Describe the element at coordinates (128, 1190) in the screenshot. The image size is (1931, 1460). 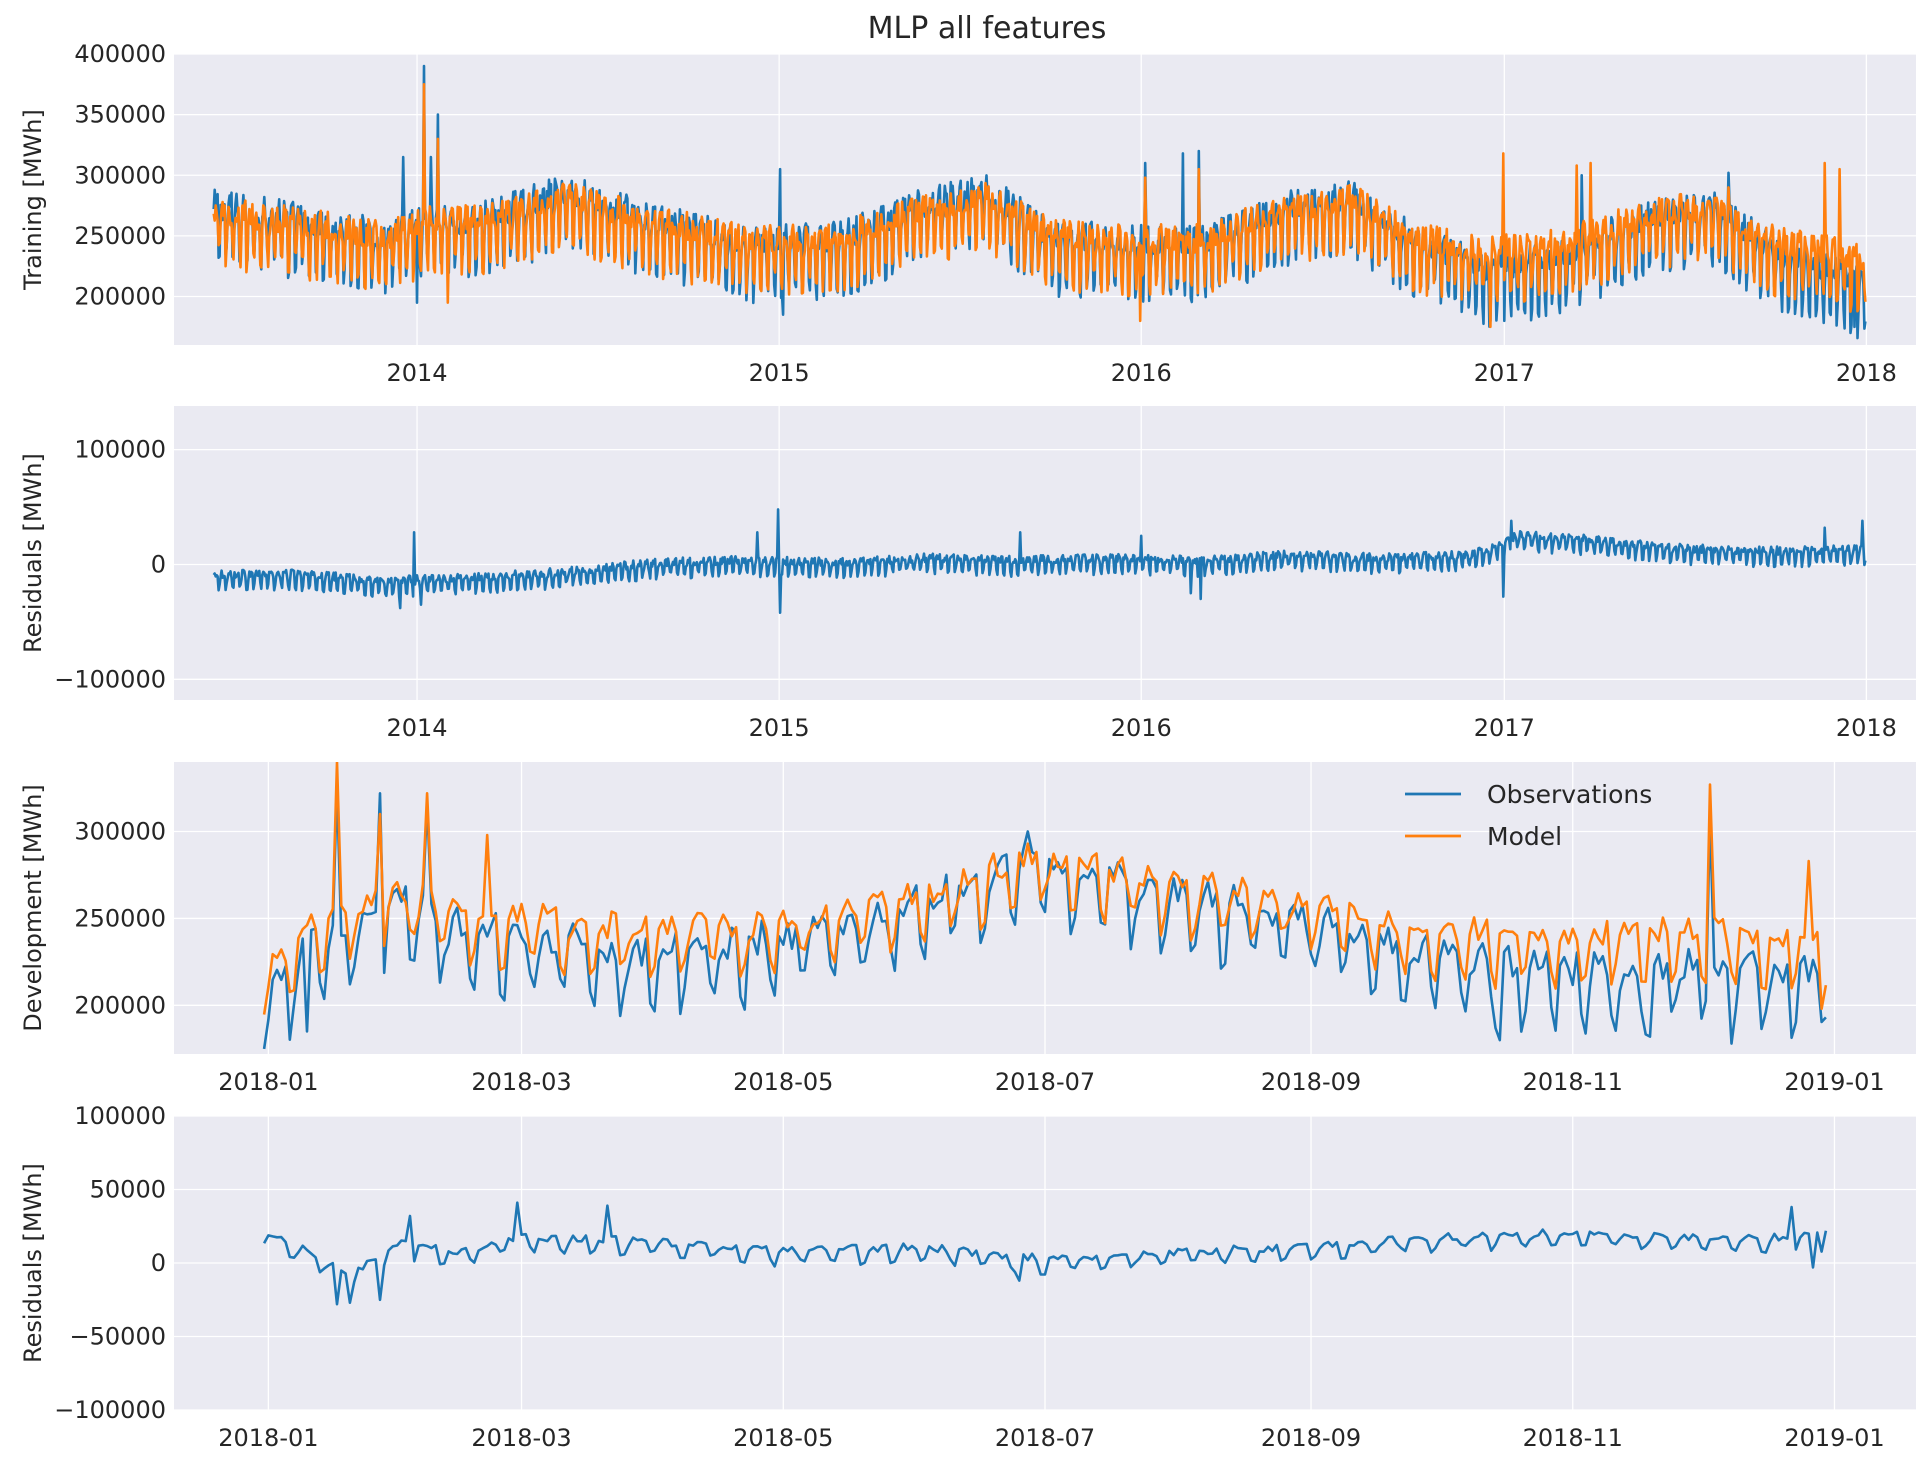
I see `y-tick-label: 50000` at that location.